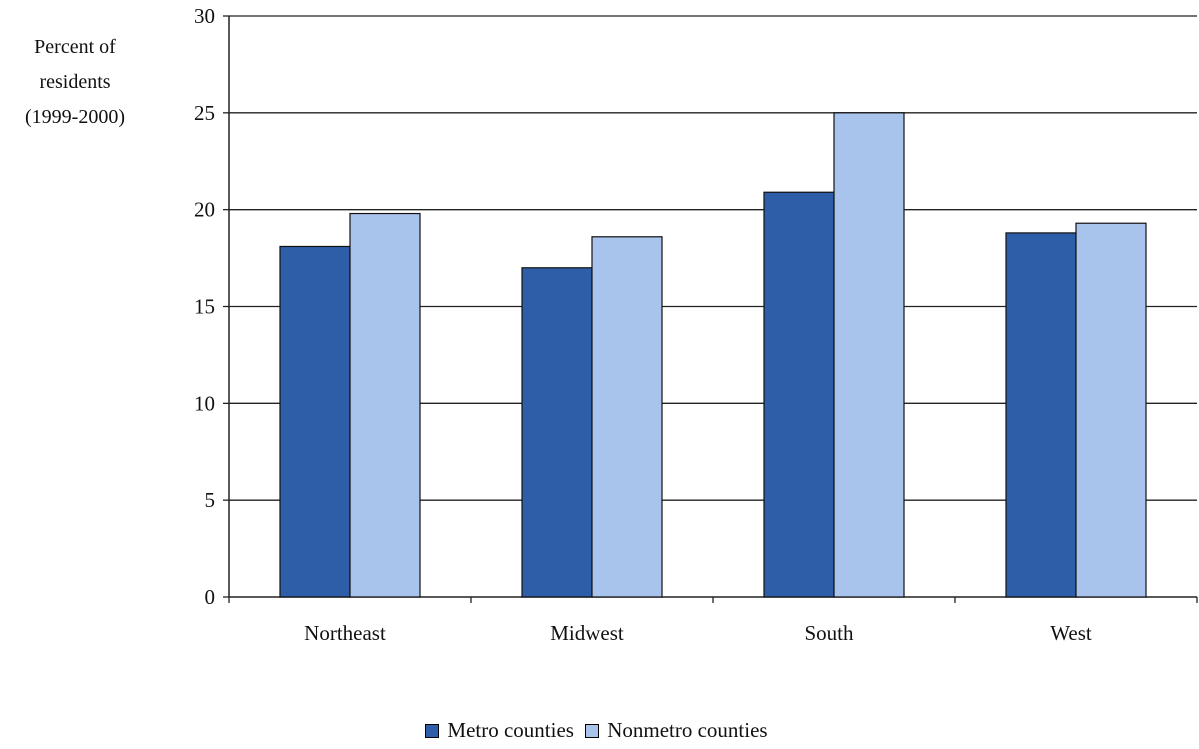  Describe the element at coordinates (1111, 410) in the screenshot. I see `bar-west-nonmetro` at that location.